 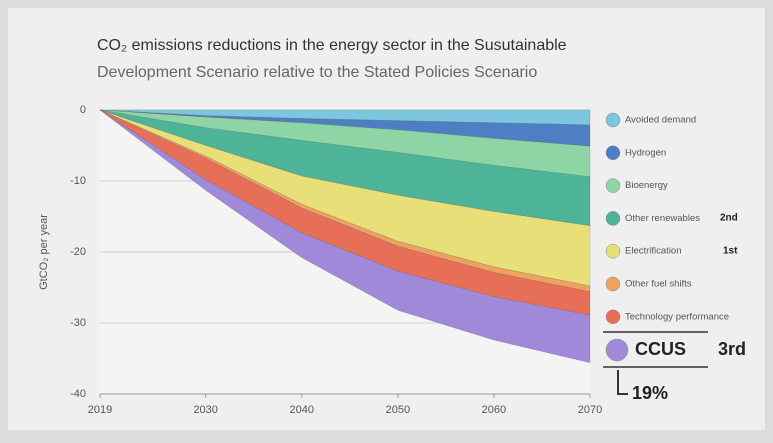 I want to click on x-tick-label: 2050, so click(x=398, y=410).